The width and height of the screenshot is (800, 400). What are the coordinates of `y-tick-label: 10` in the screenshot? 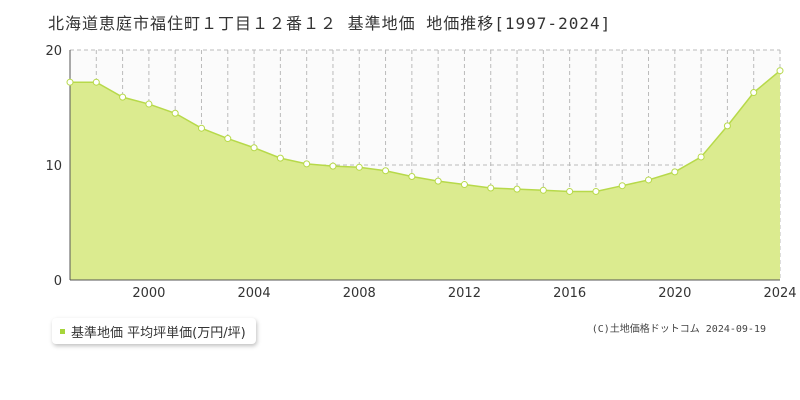 It's located at (53, 166).